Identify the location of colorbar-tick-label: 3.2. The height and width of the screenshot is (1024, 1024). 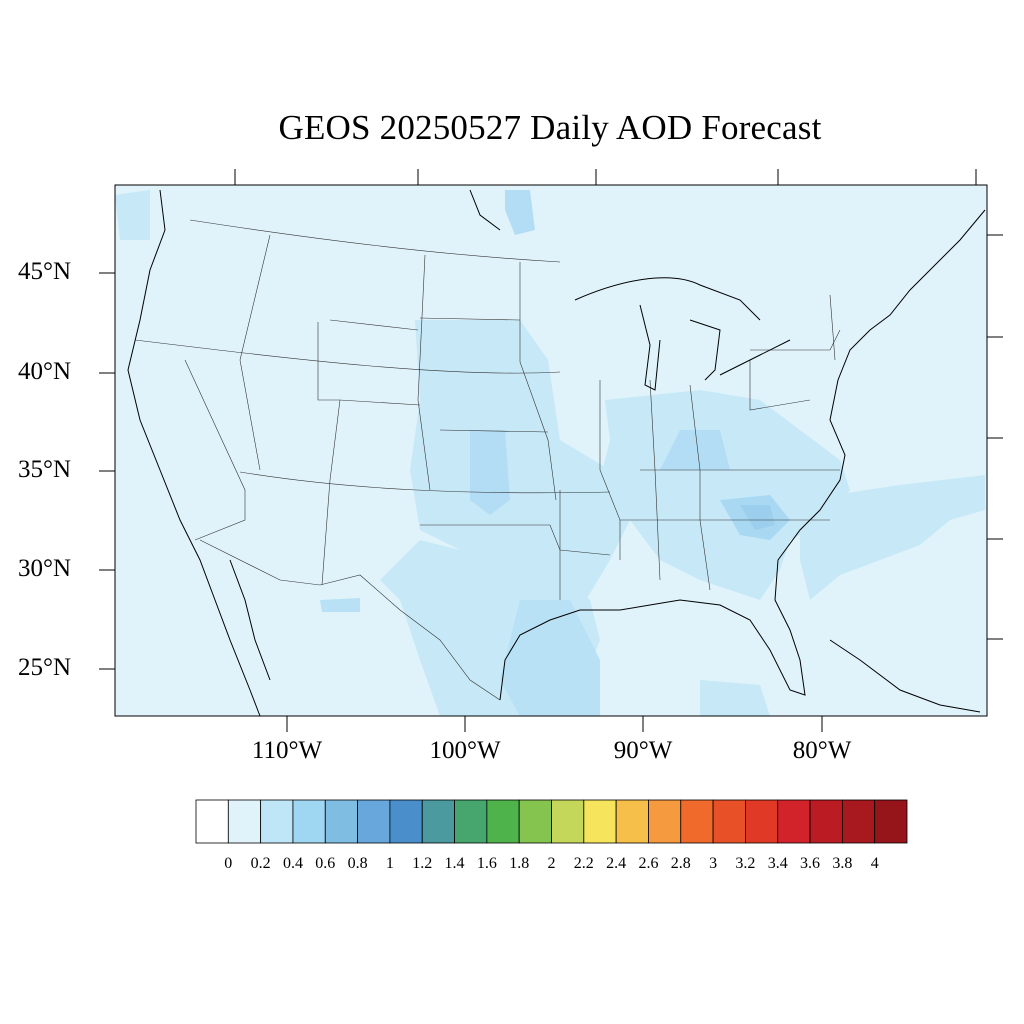
(745, 863).